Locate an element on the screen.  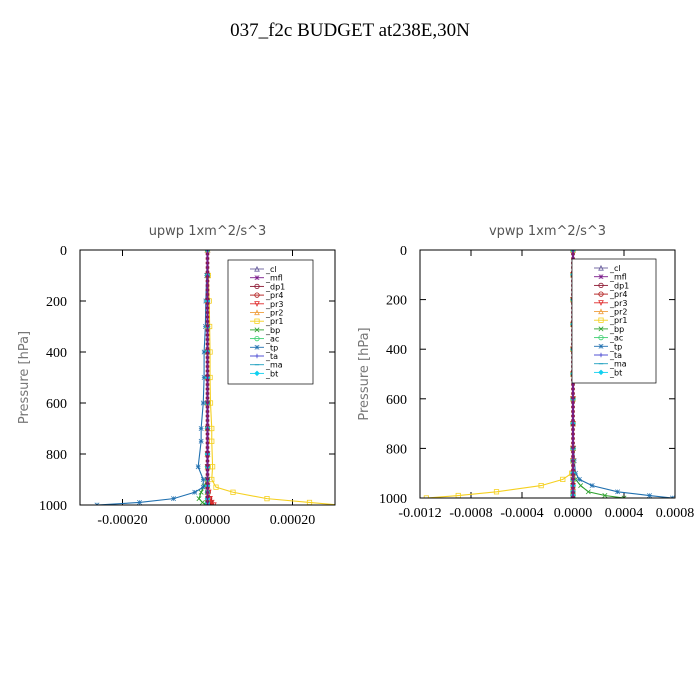
legend-marker-bp is located at coordinates (601, 329).